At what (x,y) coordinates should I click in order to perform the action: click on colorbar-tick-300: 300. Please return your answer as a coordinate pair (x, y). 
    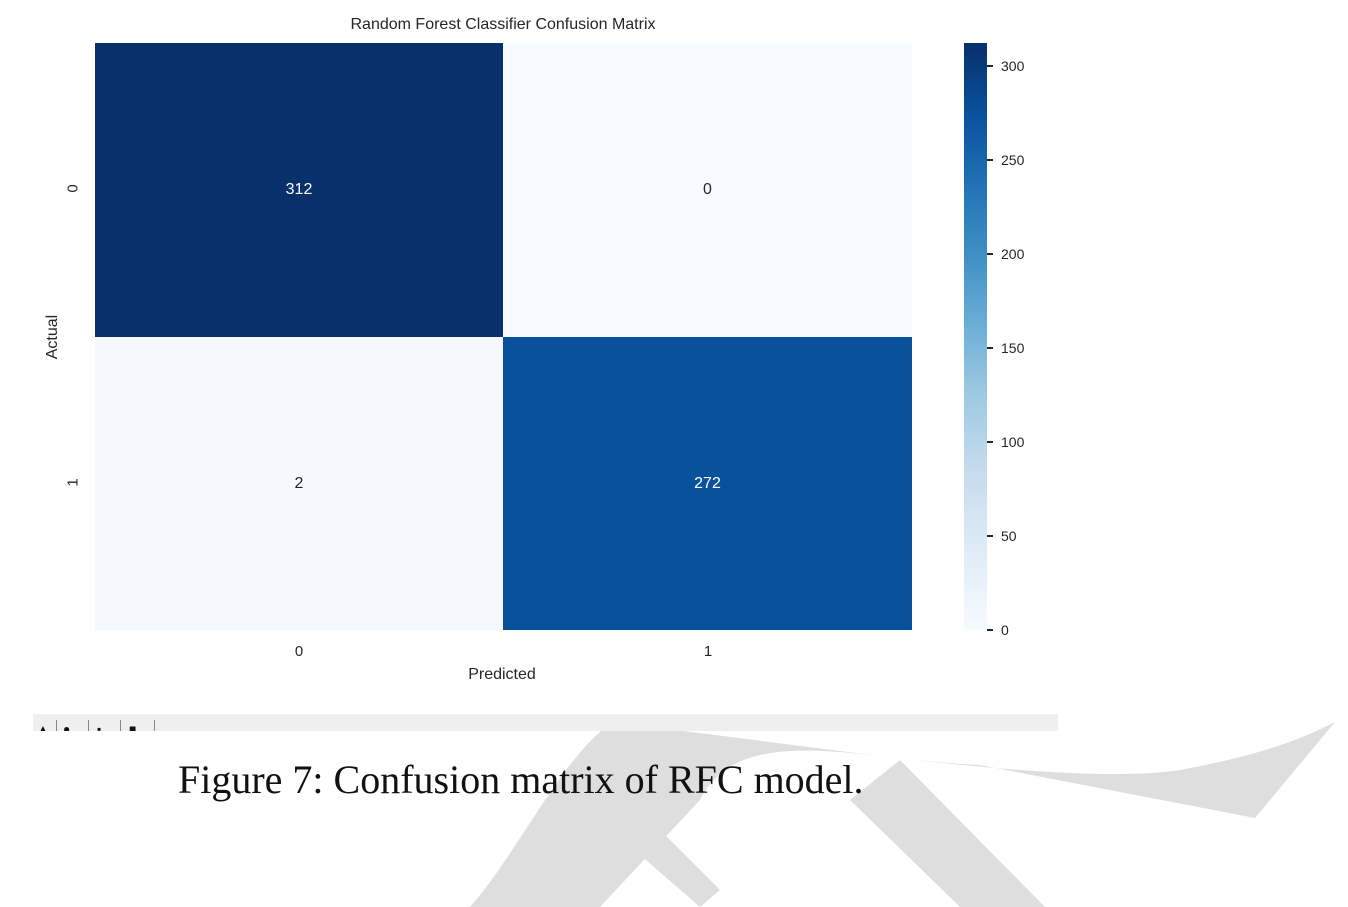
    Looking at the image, I should click on (1005, 66).